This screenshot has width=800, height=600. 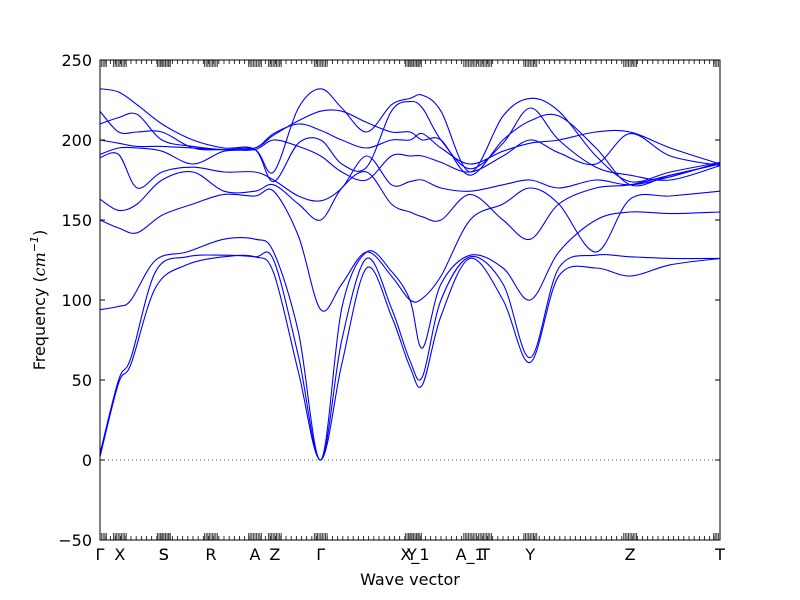 I want to click on y-axis-title: Frequency (cm−1), so click(x=38, y=300).